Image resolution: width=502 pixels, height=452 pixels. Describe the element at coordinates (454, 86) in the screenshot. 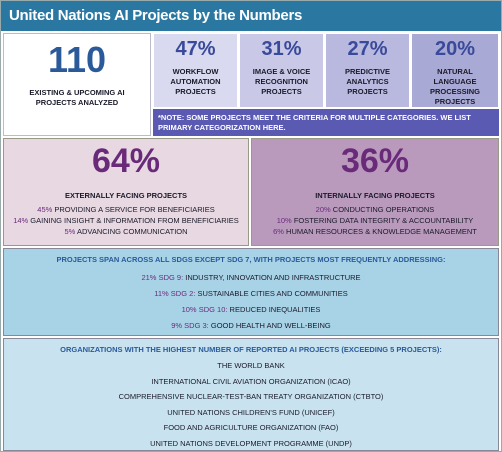

I see `category-label: NATURAL LANGUAGE PROCESSING PROJECTS` at that location.